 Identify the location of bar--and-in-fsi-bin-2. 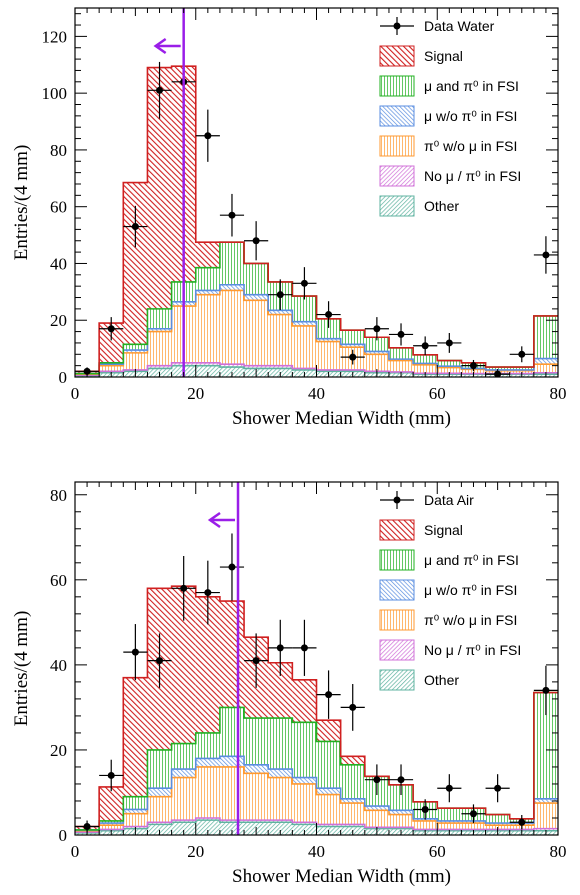
(135, 347).